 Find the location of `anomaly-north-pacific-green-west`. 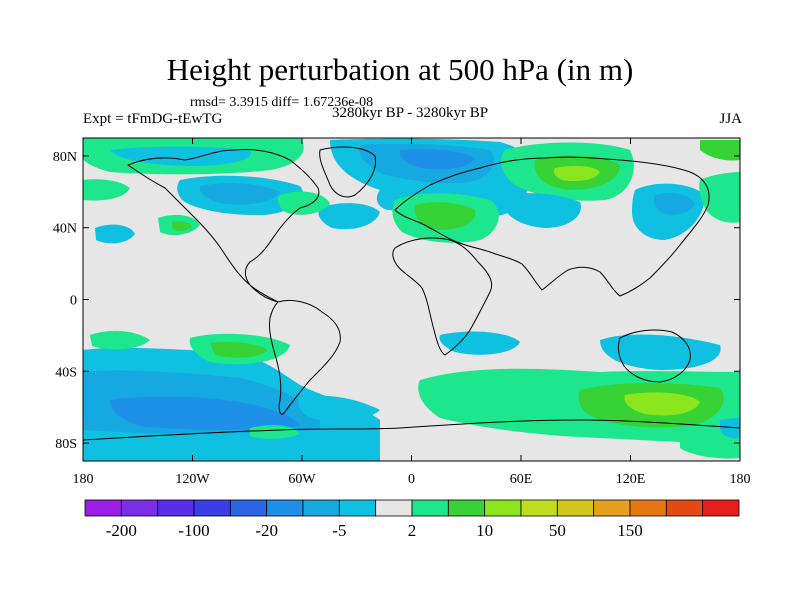

anomaly-north-pacific-green-west is located at coordinates (106, 190).